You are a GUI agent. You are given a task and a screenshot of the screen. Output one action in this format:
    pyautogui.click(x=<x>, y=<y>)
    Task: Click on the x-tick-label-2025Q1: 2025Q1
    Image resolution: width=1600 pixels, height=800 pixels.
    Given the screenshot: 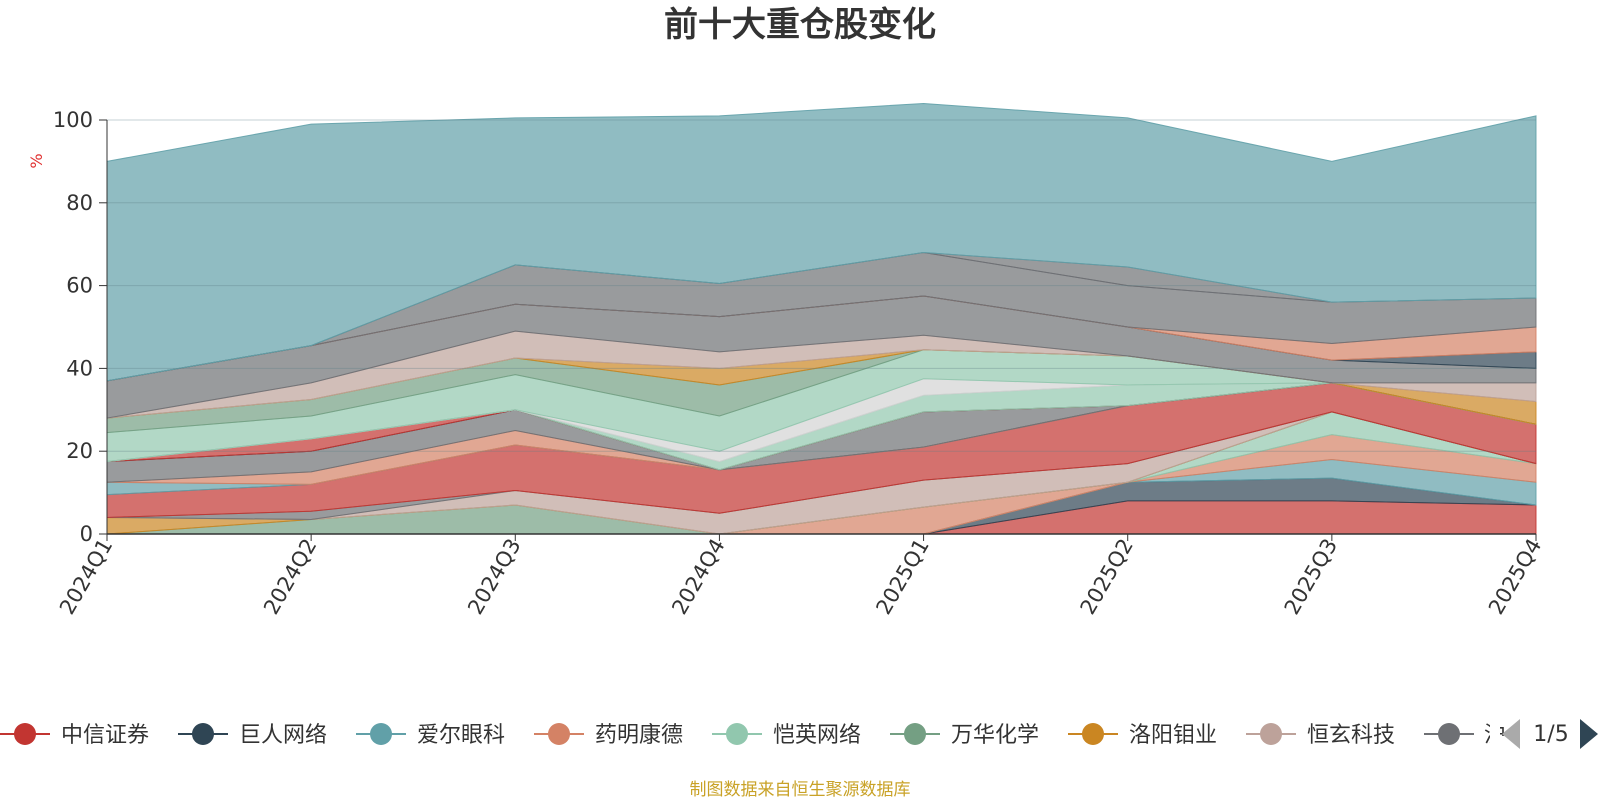 What is the action you would take?
    pyautogui.click(x=902, y=577)
    